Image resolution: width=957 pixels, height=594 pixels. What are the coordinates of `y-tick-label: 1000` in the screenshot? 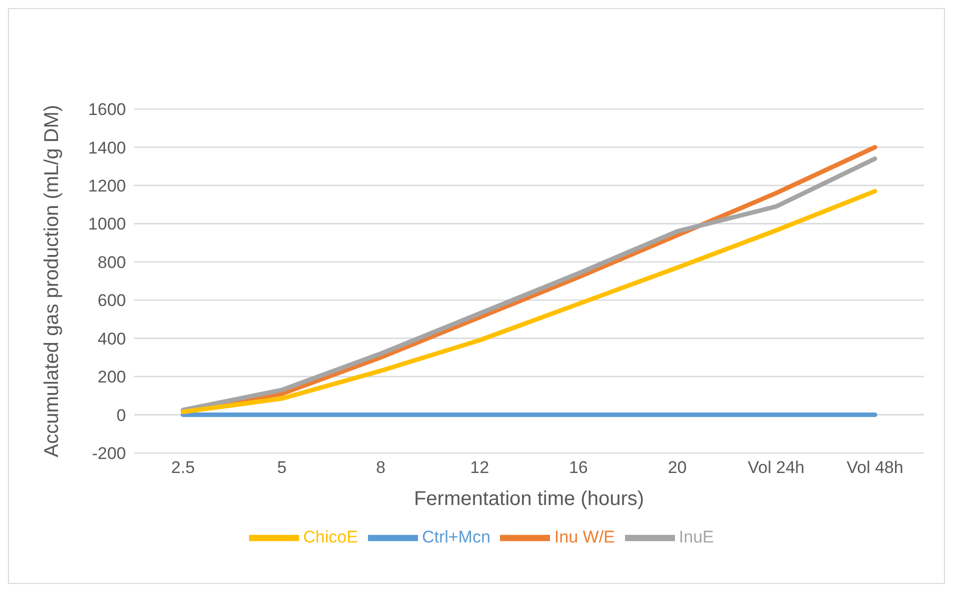 It's located at (107, 224).